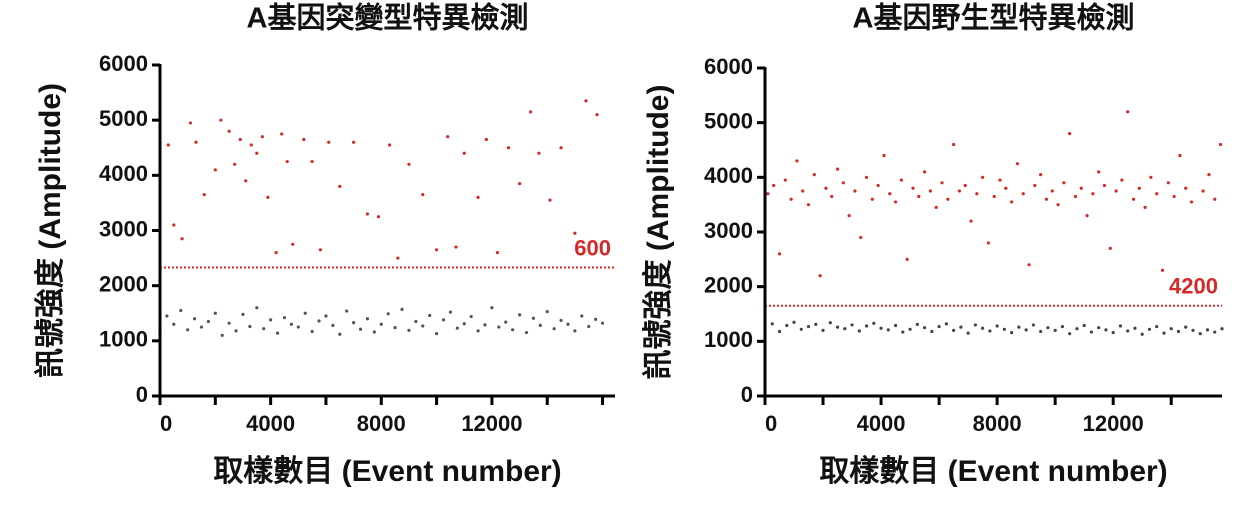 This screenshot has height=523, width=1252. What do you see at coordinates (728, 120) in the screenshot?
I see `y-tick-label: 5000` at bounding box center [728, 120].